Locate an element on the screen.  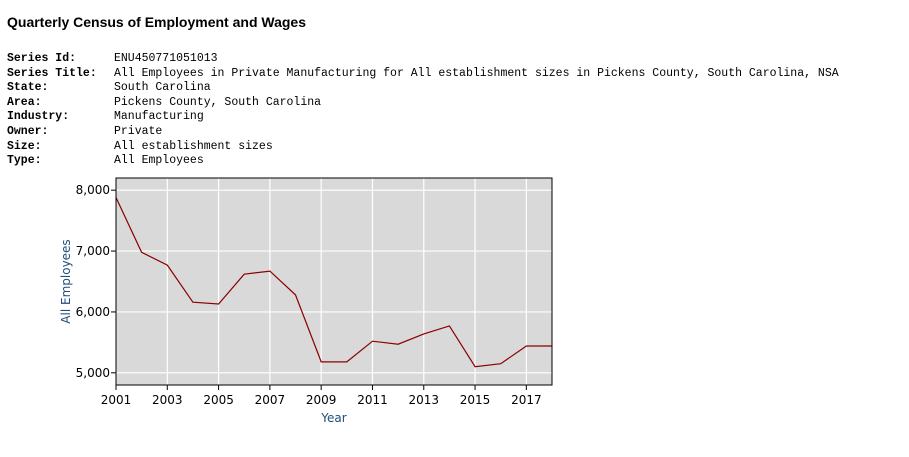
state-label: State: is located at coordinates (28, 88).